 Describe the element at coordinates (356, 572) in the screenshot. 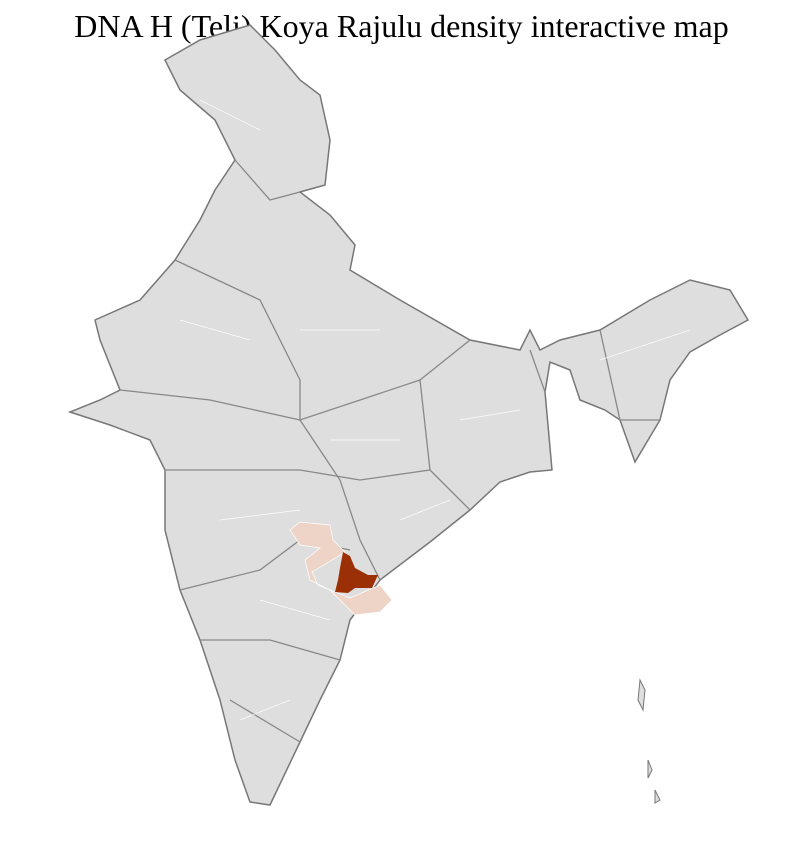

I see `district-high-density` at that location.